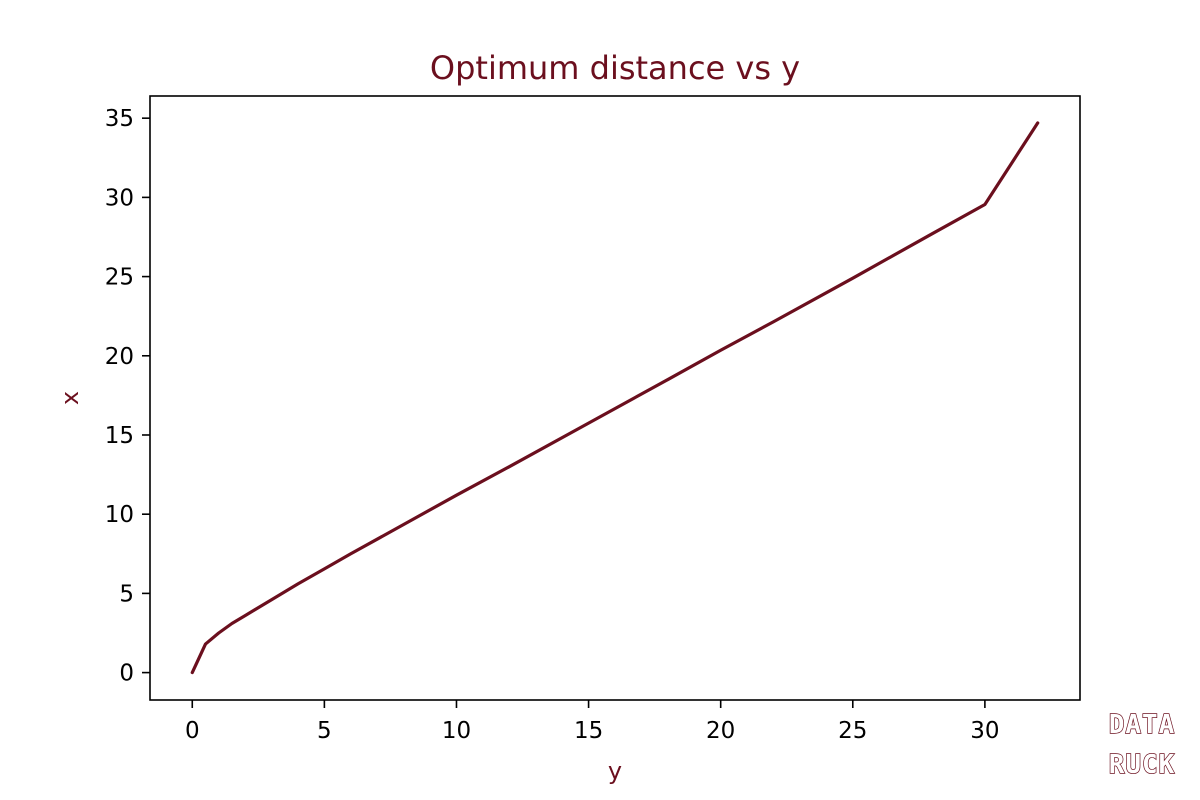  Describe the element at coordinates (119, 436) in the screenshot. I see `y-tick-label: 15` at that location.